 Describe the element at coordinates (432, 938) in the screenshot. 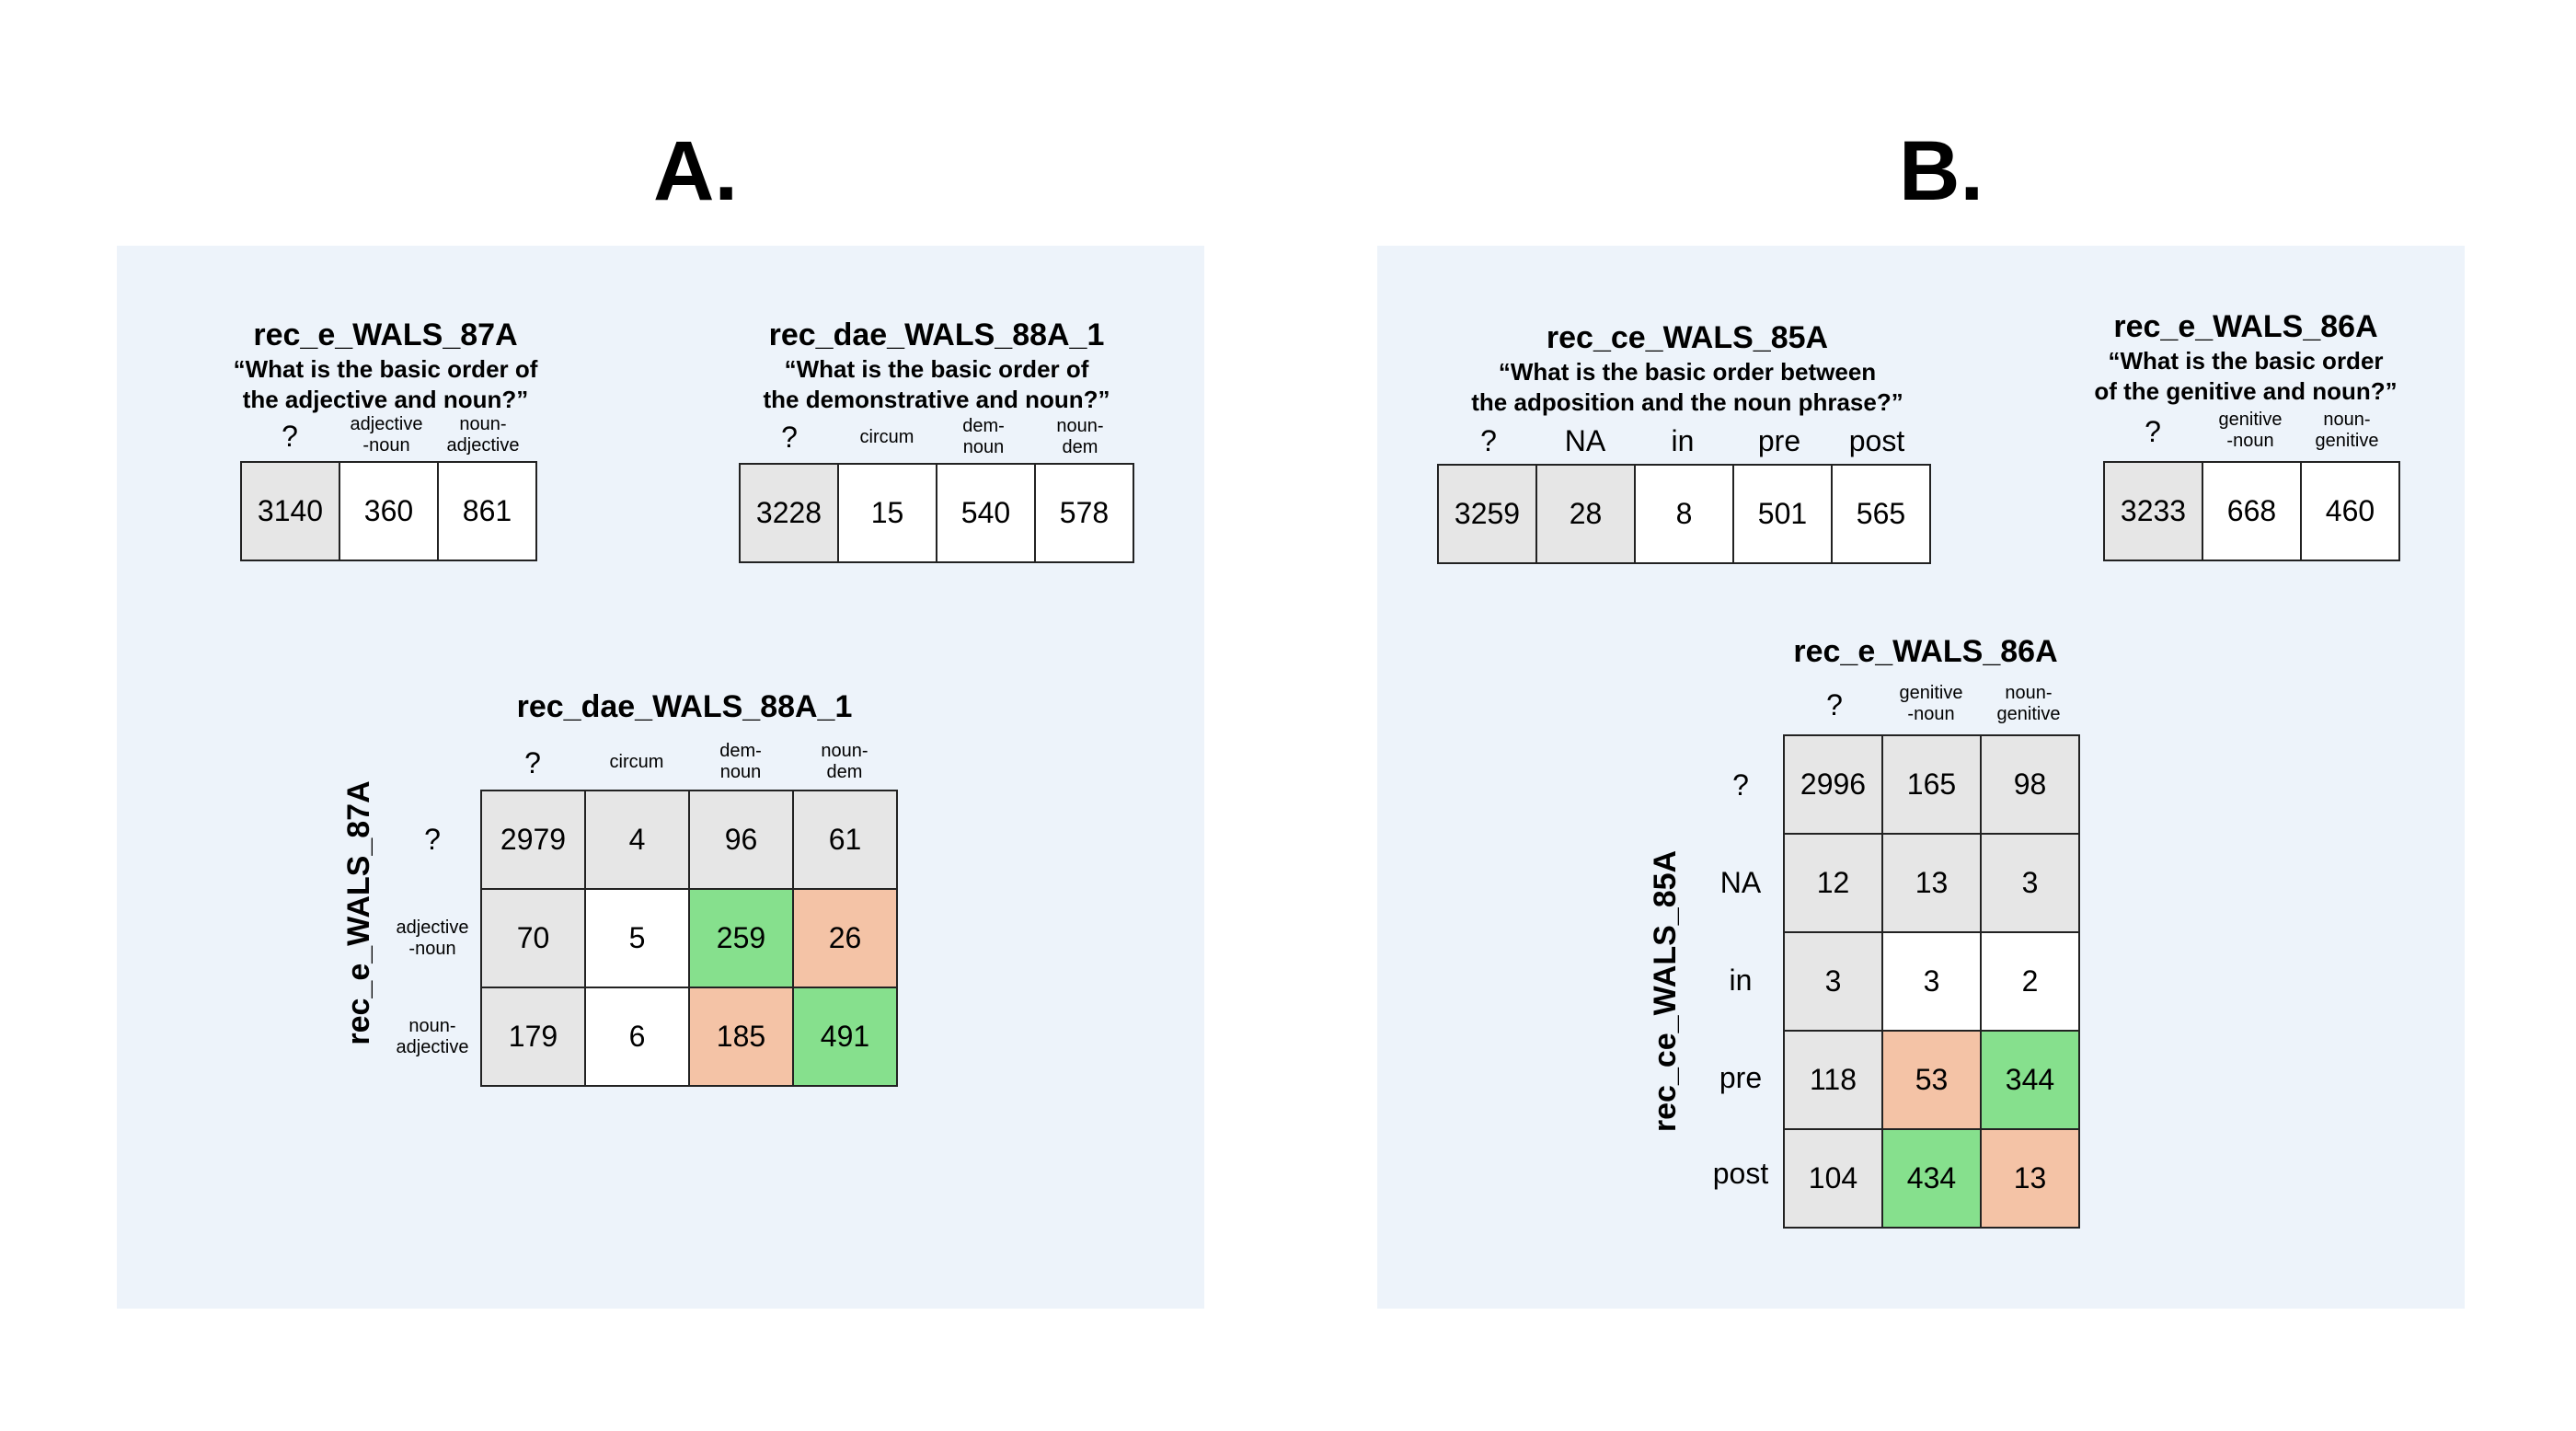

I see `panel-a-cross-row-header: adjective -noun` at that location.